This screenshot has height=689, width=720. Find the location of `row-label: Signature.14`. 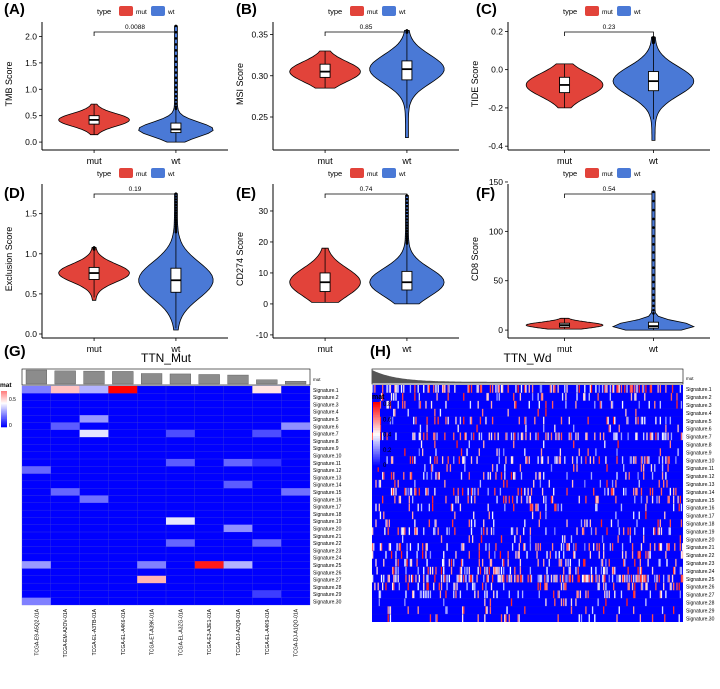

row-label: Signature.14 is located at coordinates (700, 493).